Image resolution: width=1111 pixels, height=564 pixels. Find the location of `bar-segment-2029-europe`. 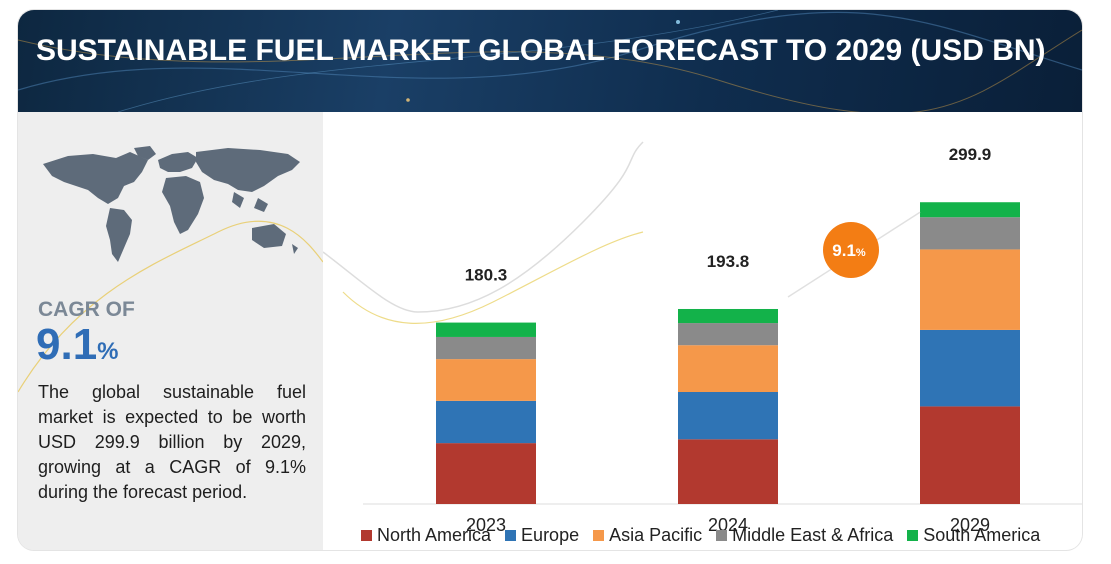

bar-segment-2029-europe is located at coordinates (970, 368).